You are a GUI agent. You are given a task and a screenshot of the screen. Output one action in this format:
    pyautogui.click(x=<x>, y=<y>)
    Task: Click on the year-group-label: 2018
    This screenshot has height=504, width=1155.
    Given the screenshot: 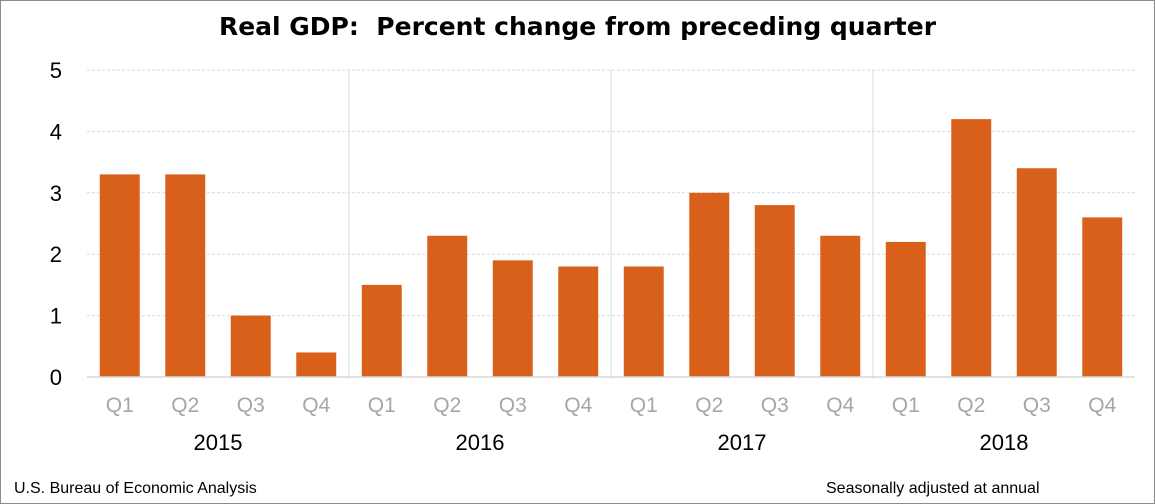 What is the action you would take?
    pyautogui.click(x=1004, y=442)
    